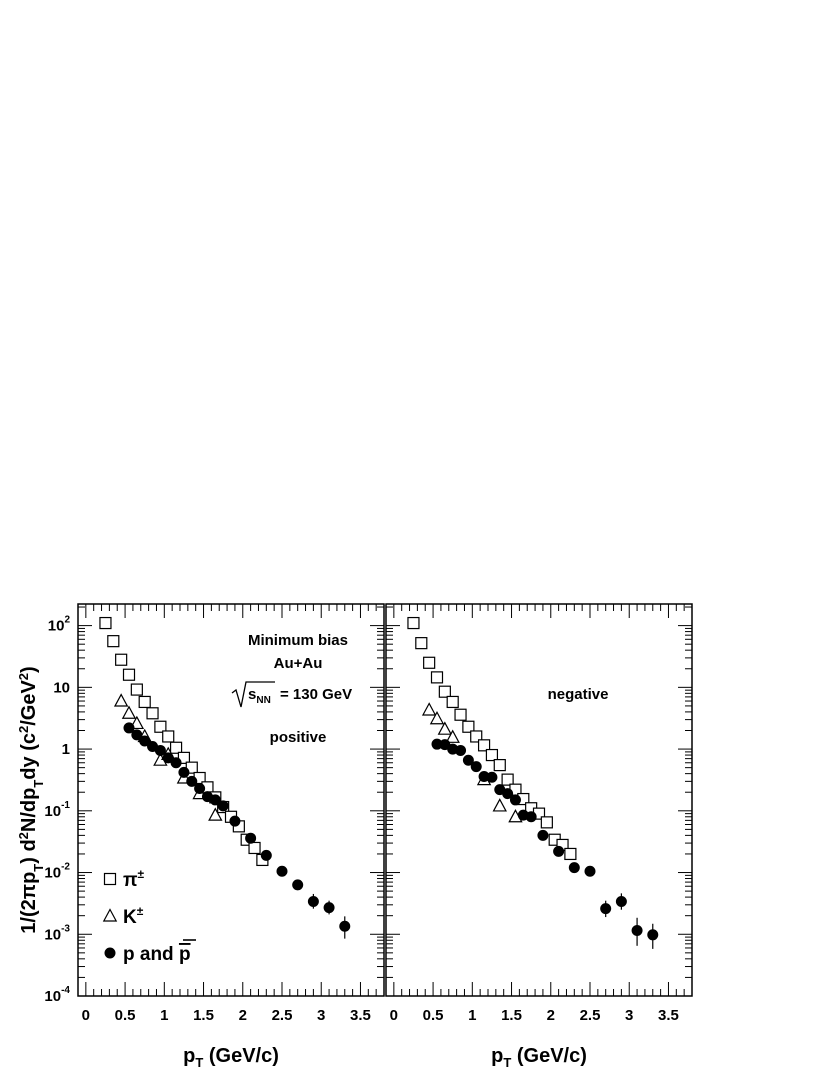 The height and width of the screenshot is (1075, 830). What do you see at coordinates (133, 916) in the screenshot?
I see `legend-label-triangle: K±` at bounding box center [133, 916].